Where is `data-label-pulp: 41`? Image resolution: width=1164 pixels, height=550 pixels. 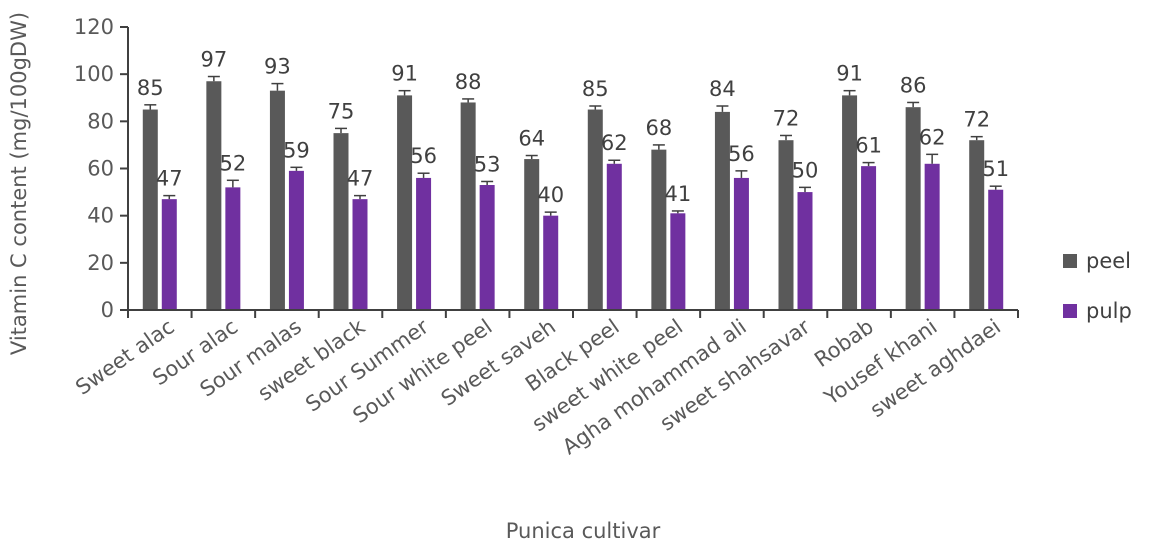
data-label-pulp: 41 is located at coordinates (677, 194).